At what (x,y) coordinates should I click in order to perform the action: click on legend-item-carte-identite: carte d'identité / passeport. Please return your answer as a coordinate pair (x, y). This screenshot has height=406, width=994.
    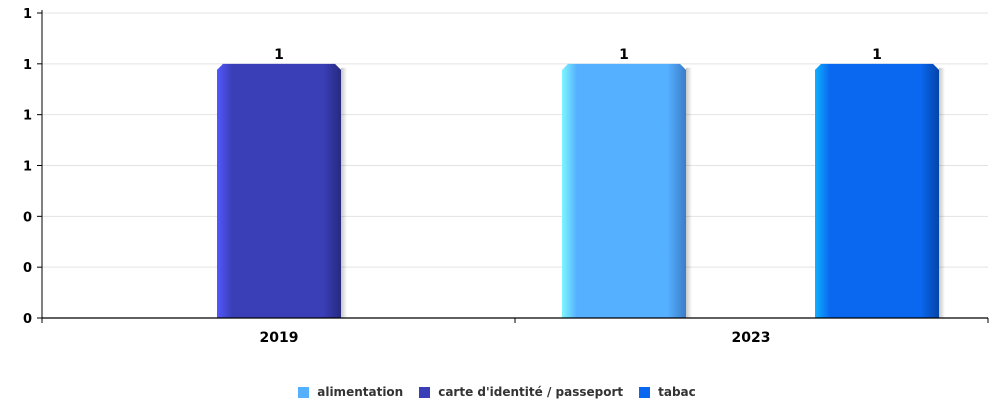
    Looking at the image, I should click on (521, 392).